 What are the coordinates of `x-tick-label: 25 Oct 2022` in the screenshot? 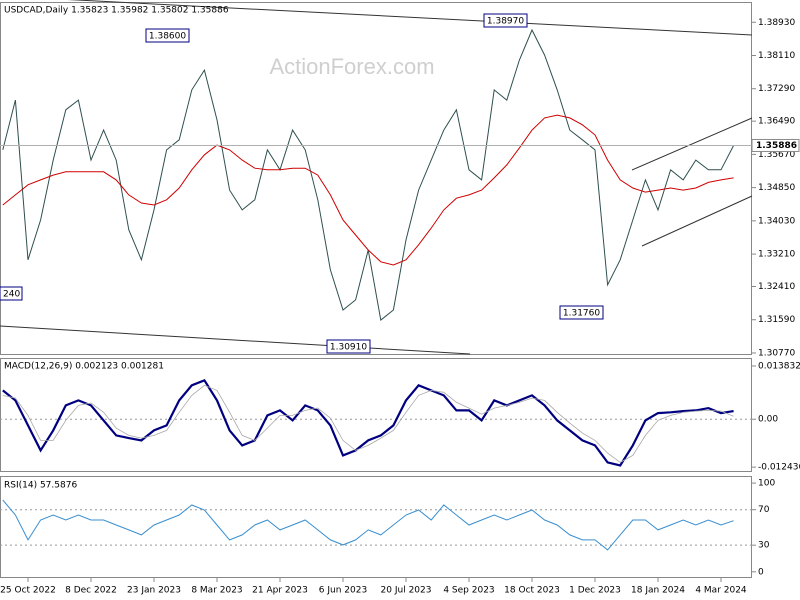 It's located at (28, 591).